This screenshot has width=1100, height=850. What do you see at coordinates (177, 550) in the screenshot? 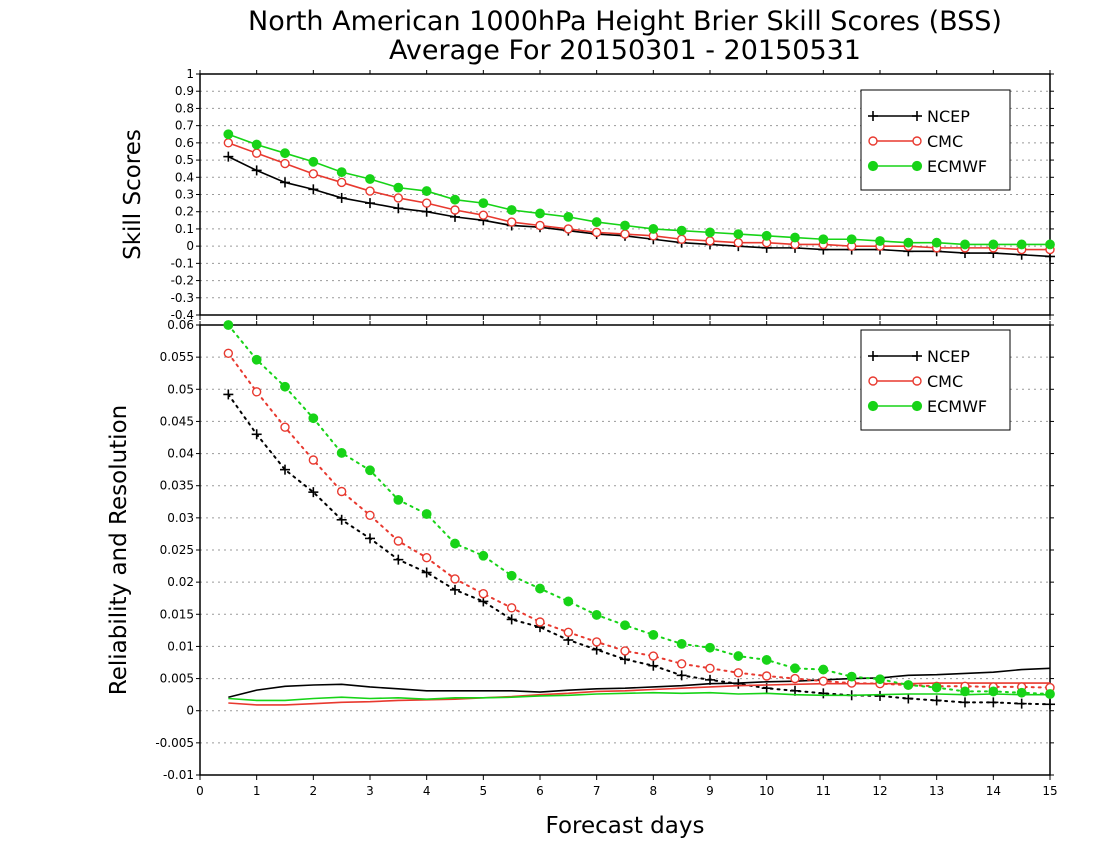
I see `y-tick-label: 0.025` at bounding box center [177, 550].